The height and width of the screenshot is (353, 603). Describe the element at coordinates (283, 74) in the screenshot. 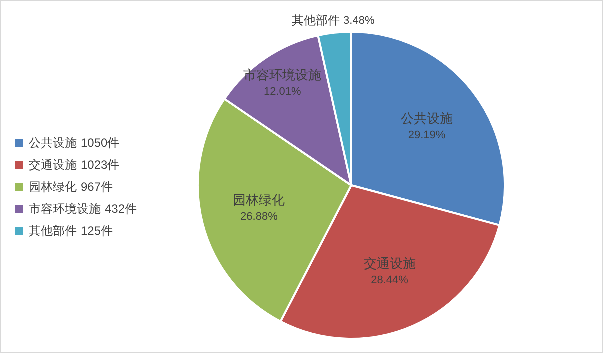

I see `slice-label: 市容环境设施` at that location.